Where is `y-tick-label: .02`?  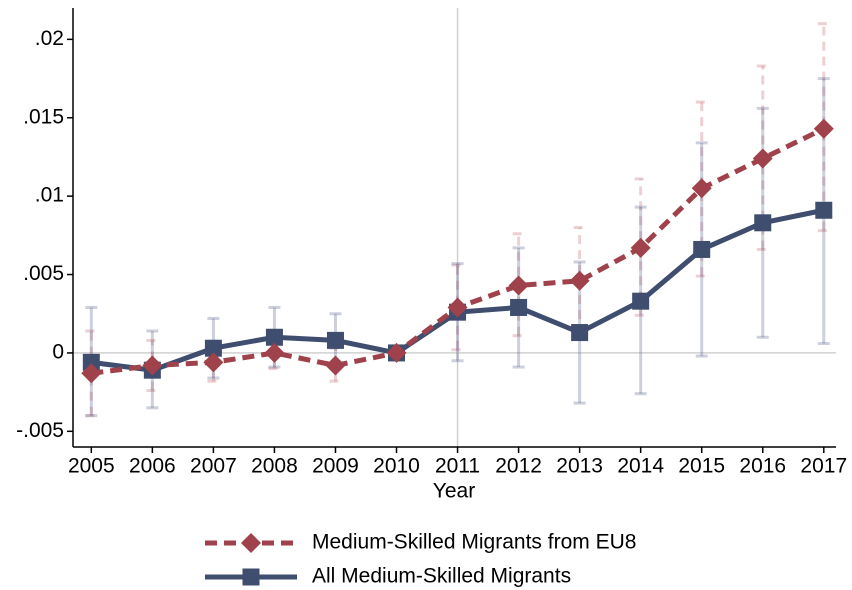
y-tick-label: .02 is located at coordinates (49, 38).